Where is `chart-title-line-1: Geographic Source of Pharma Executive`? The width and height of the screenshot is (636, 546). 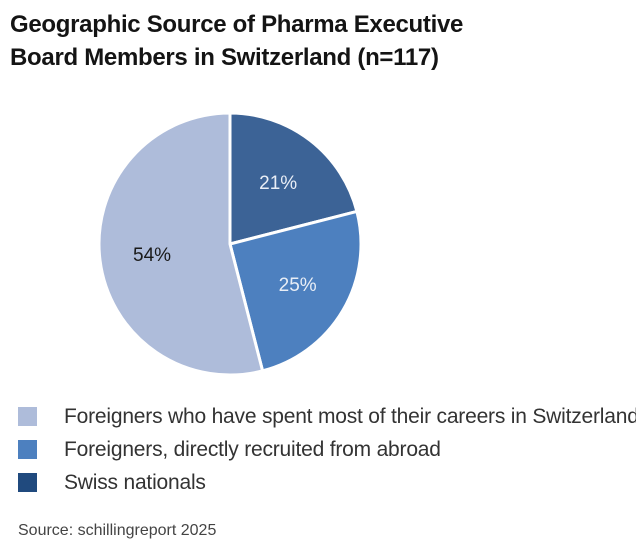 chart-title-line-1: Geographic Source of Pharma Executive is located at coordinates (237, 24).